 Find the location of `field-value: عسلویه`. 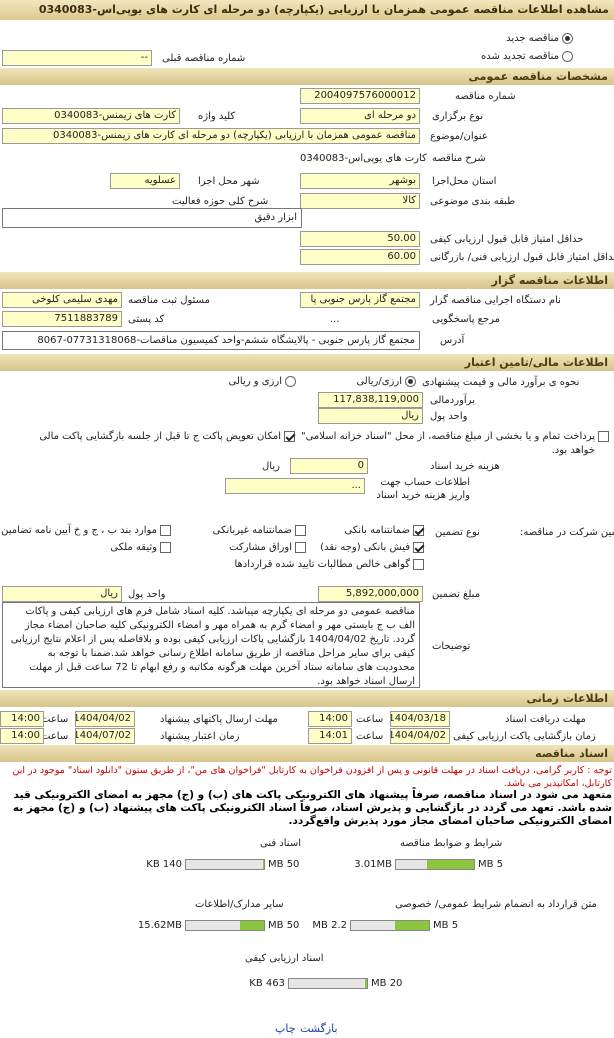

field-value: عسلویه is located at coordinates (145, 181).